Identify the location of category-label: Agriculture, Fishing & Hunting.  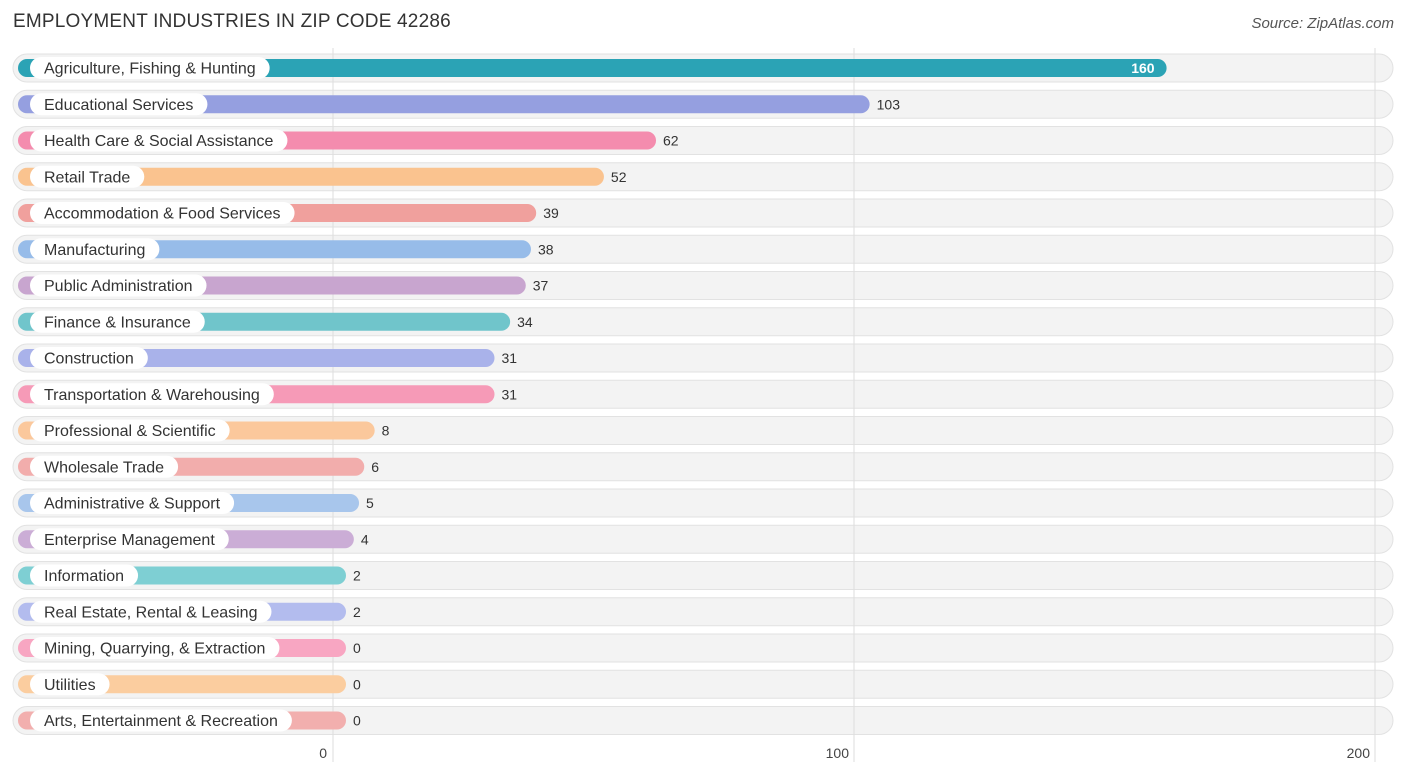
(150, 69).